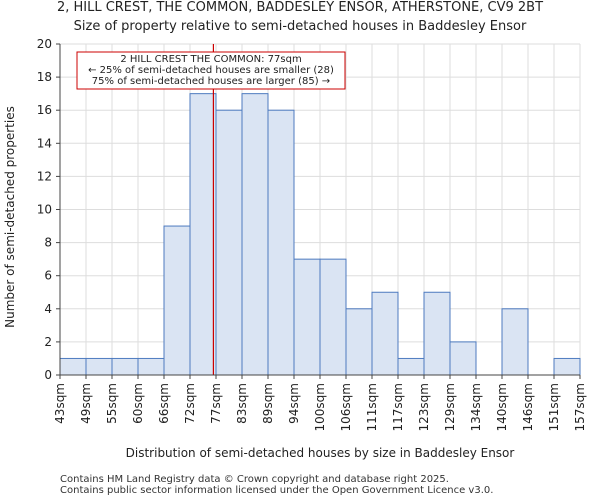 Image resolution: width=600 pixels, height=500 pixels. What do you see at coordinates (44, 210) in the screenshot?
I see `y-tick-label: 10` at bounding box center [44, 210].